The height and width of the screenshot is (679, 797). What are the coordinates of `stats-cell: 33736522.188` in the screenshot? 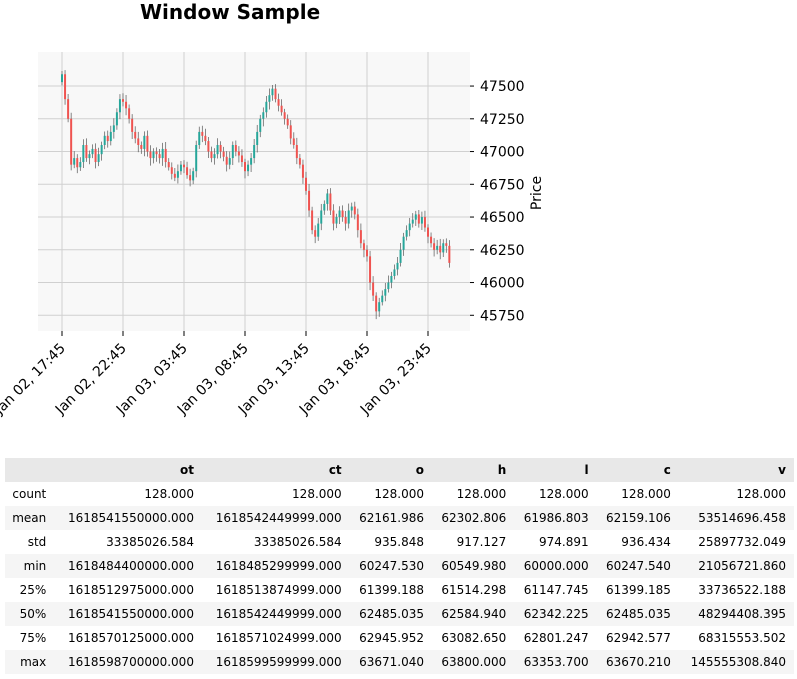 It's located at (742, 590).